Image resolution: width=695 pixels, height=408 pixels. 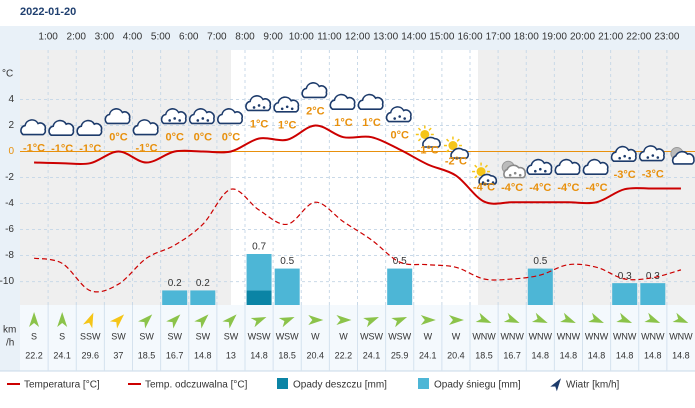 I want to click on precip-label: 0.7, so click(x=259, y=247).